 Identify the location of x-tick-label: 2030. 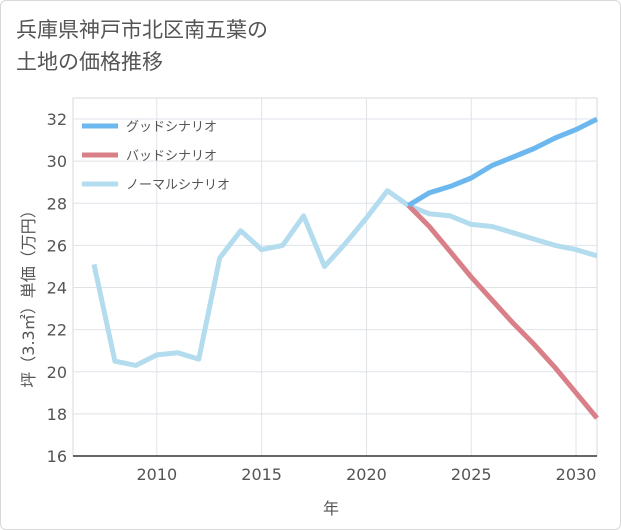
(576, 474).